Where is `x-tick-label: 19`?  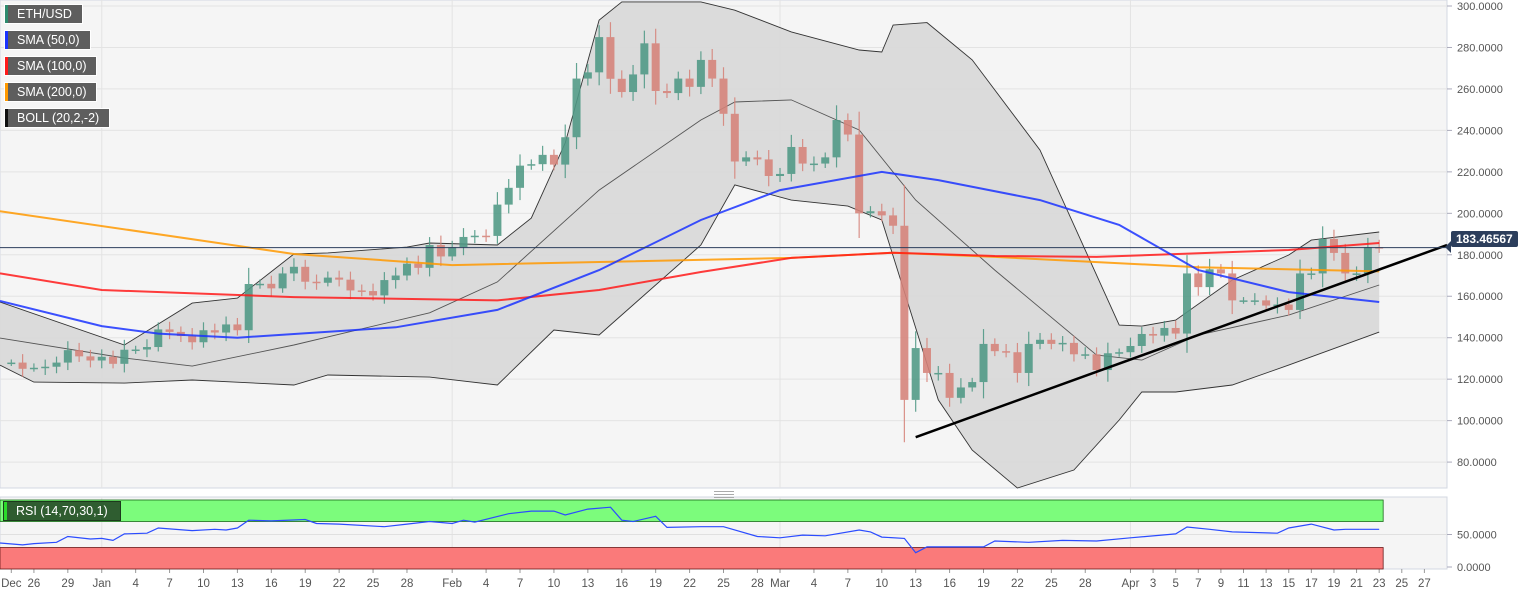 x-tick-label: 19 is located at coordinates (655, 584).